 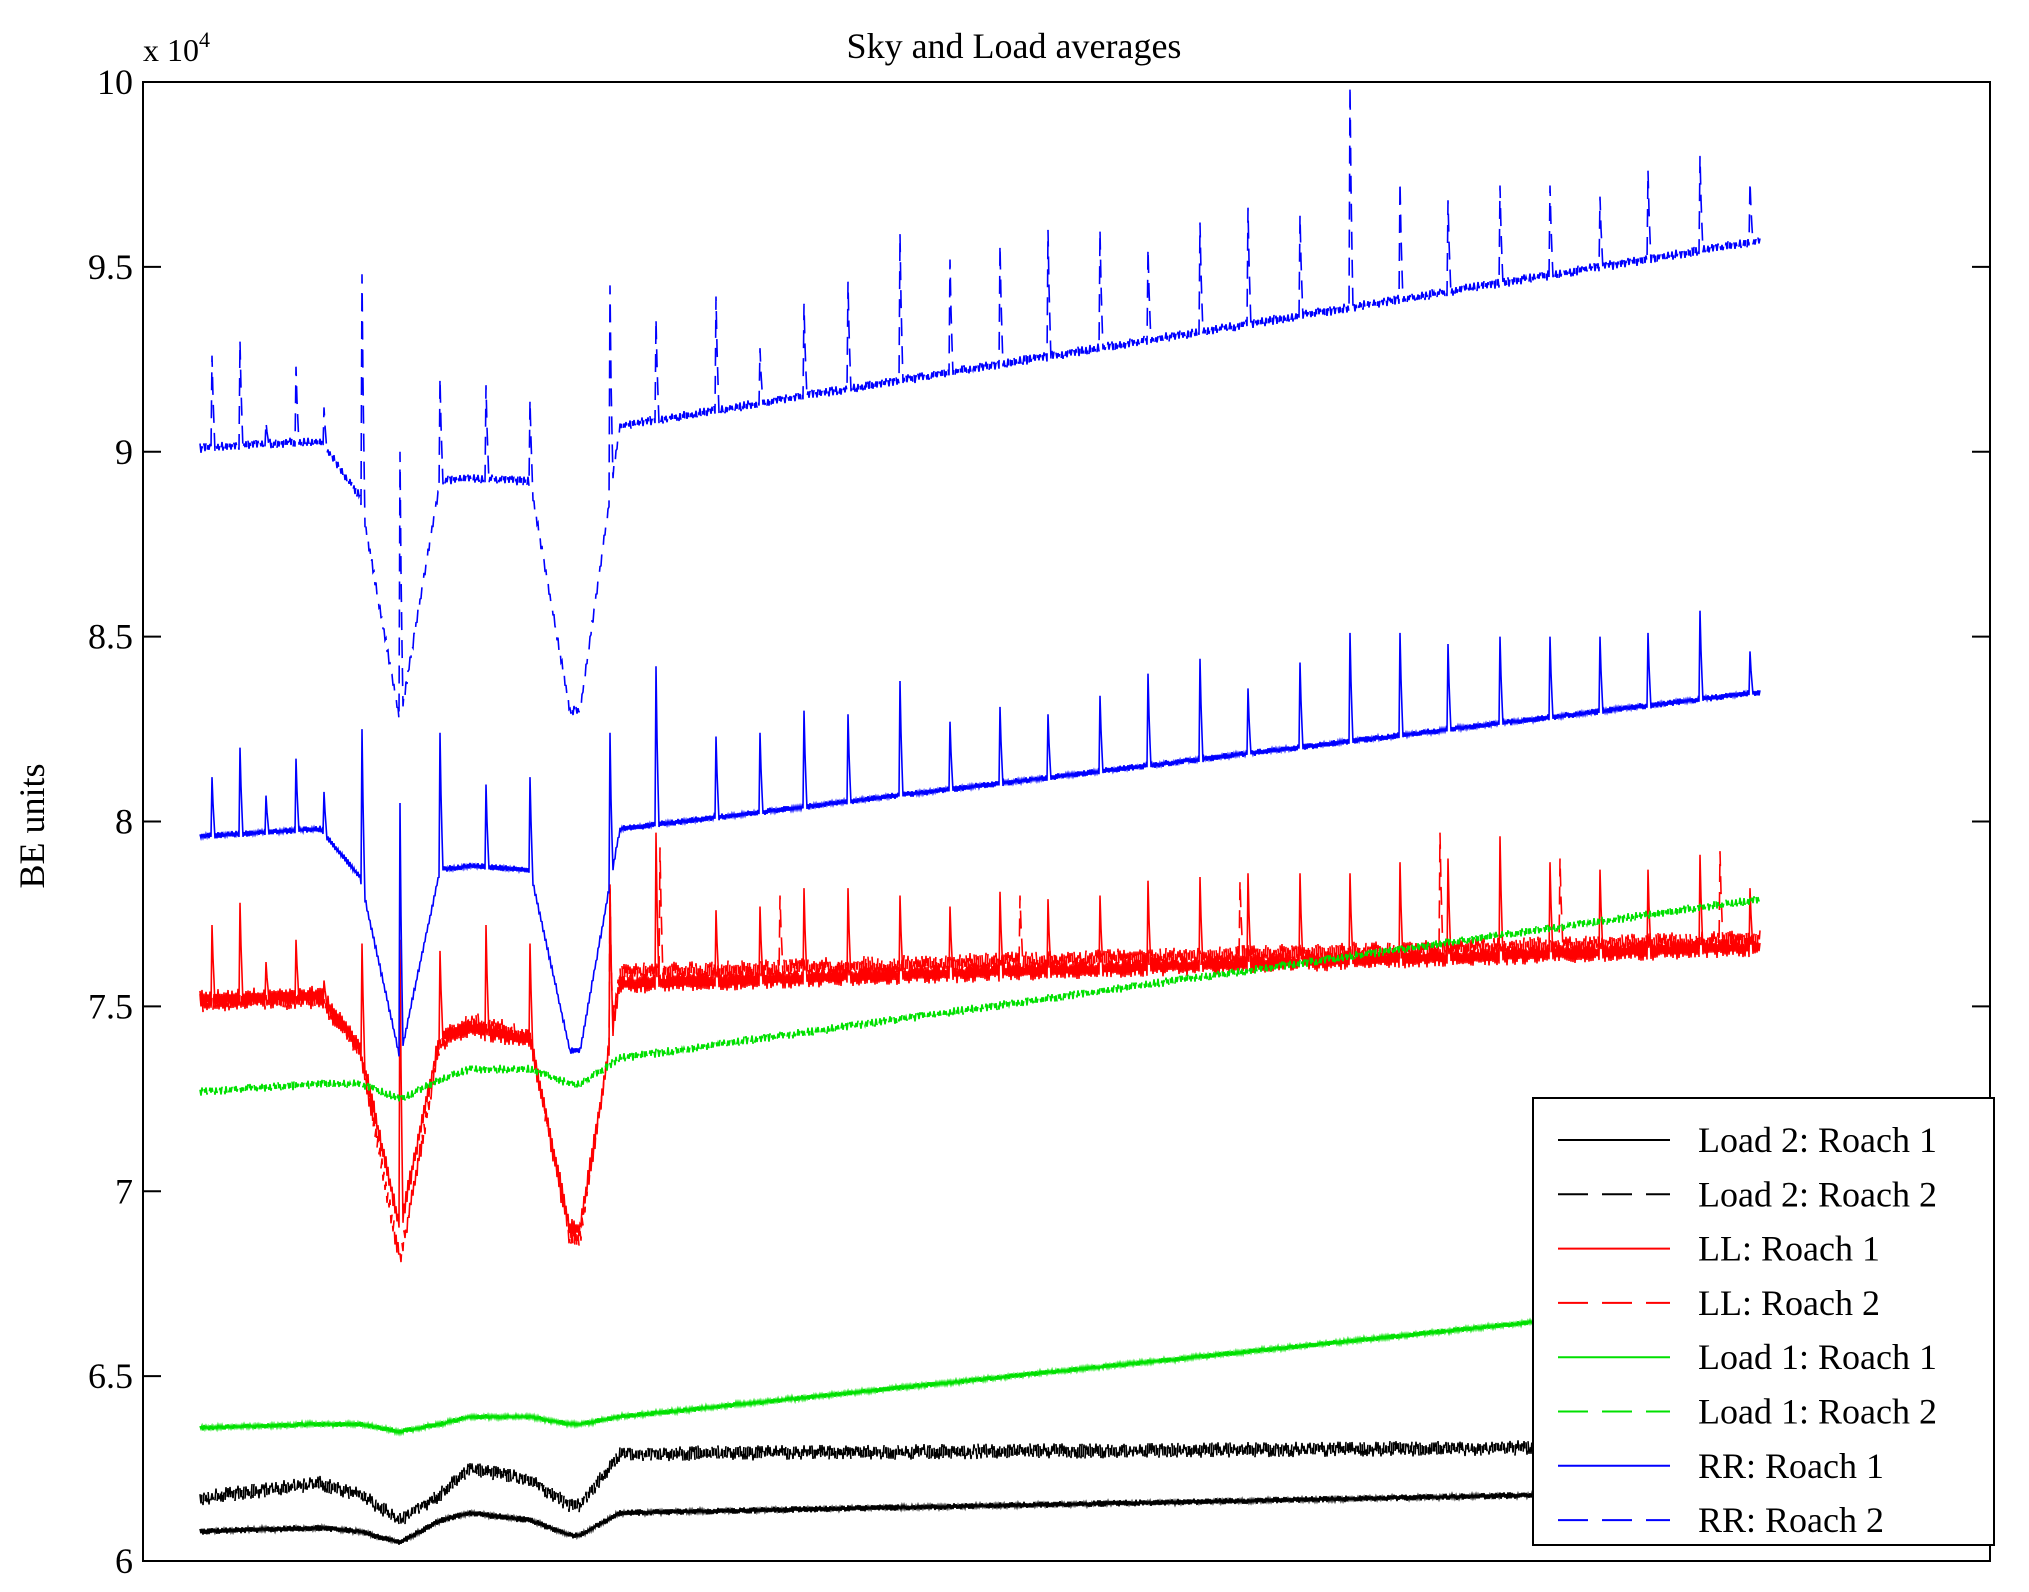 What do you see at coordinates (1817, 1194) in the screenshot?
I see `legend-label-2: Load 2: Roach 2` at bounding box center [1817, 1194].